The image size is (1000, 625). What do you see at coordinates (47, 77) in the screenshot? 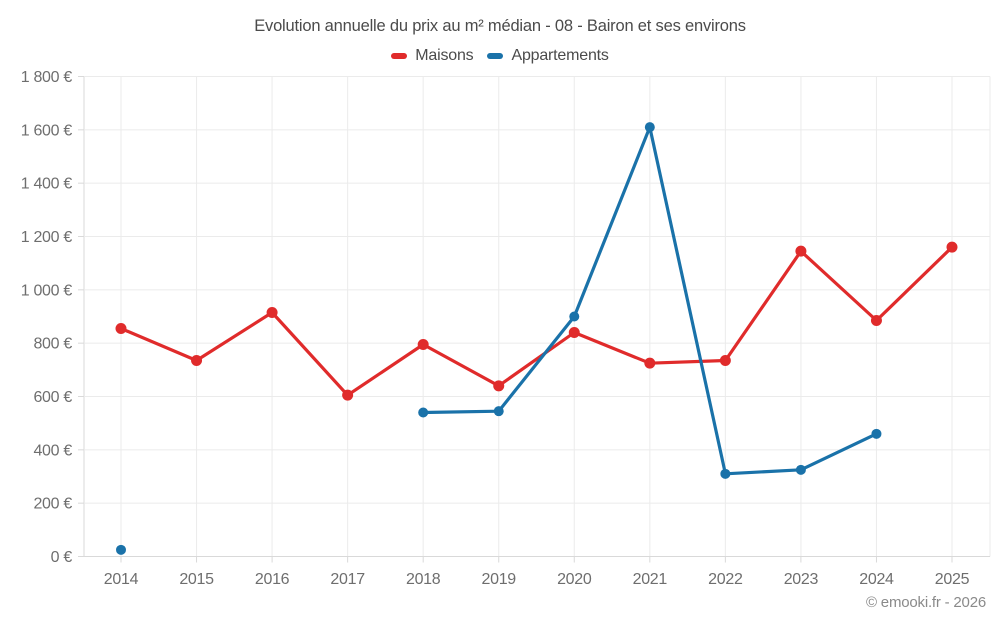
I see `y-axis-label: 1 800 €` at bounding box center [47, 77].